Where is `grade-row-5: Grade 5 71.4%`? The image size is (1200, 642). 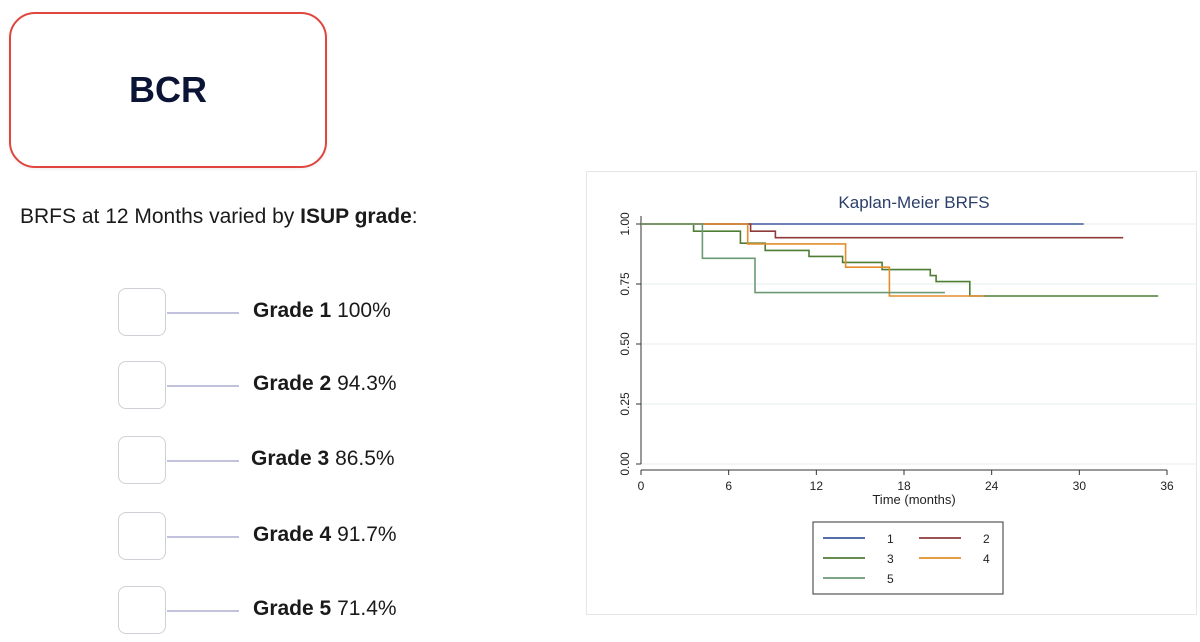
grade-row-5: Grade 5 71.4% is located at coordinates (278, 611).